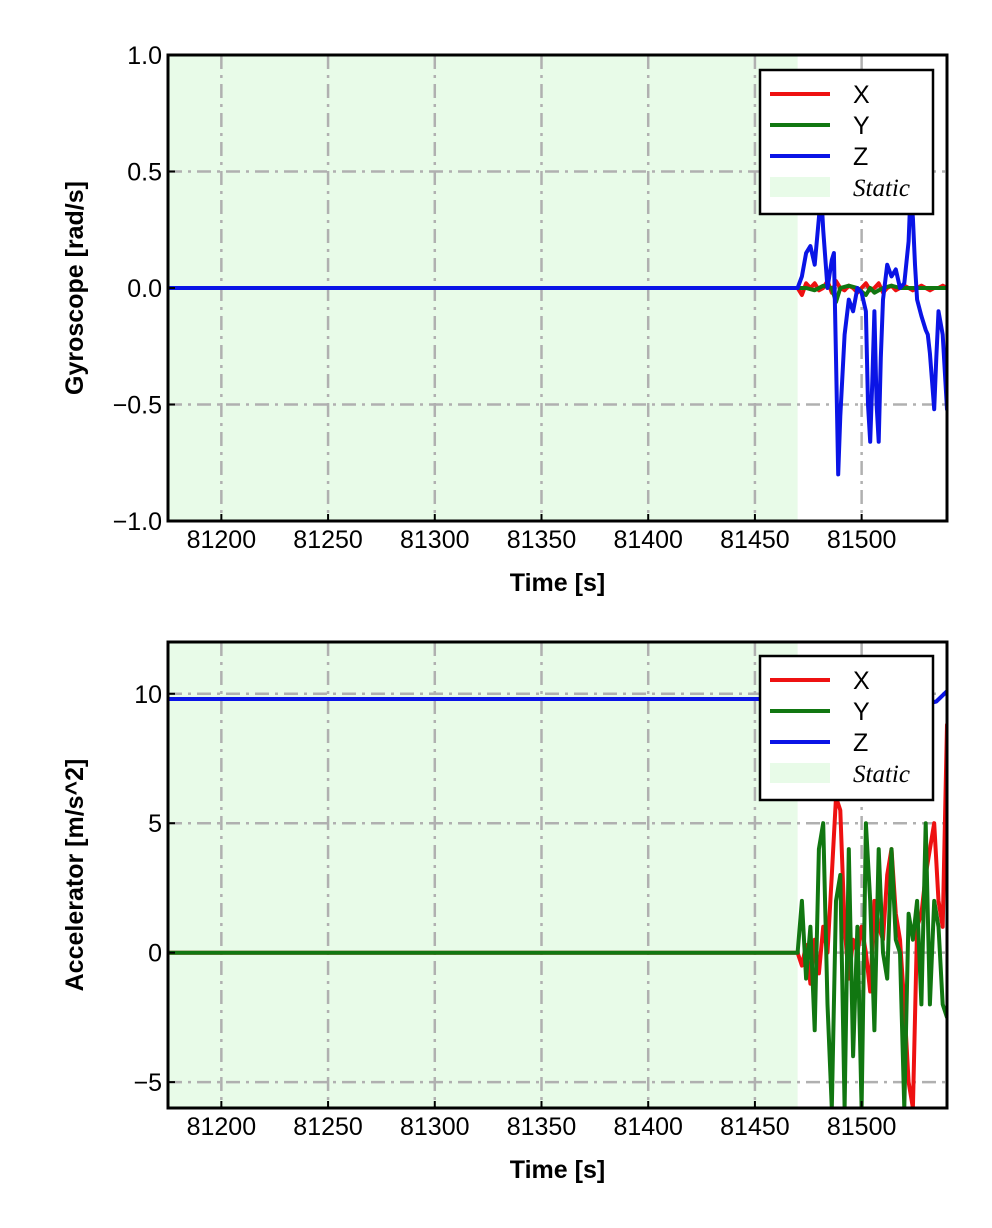 This screenshot has width=992, height=1228. Describe the element at coordinates (155, 954) in the screenshot. I see `y-tick-label: 0` at that location.